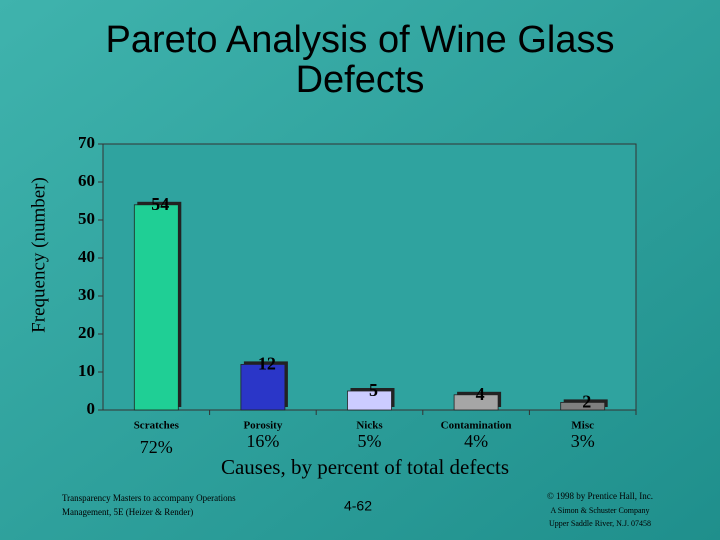  Describe the element at coordinates (600, 496) in the screenshot. I see `footer-right: © 1998 by Prentice Hall, Inc.` at that location.